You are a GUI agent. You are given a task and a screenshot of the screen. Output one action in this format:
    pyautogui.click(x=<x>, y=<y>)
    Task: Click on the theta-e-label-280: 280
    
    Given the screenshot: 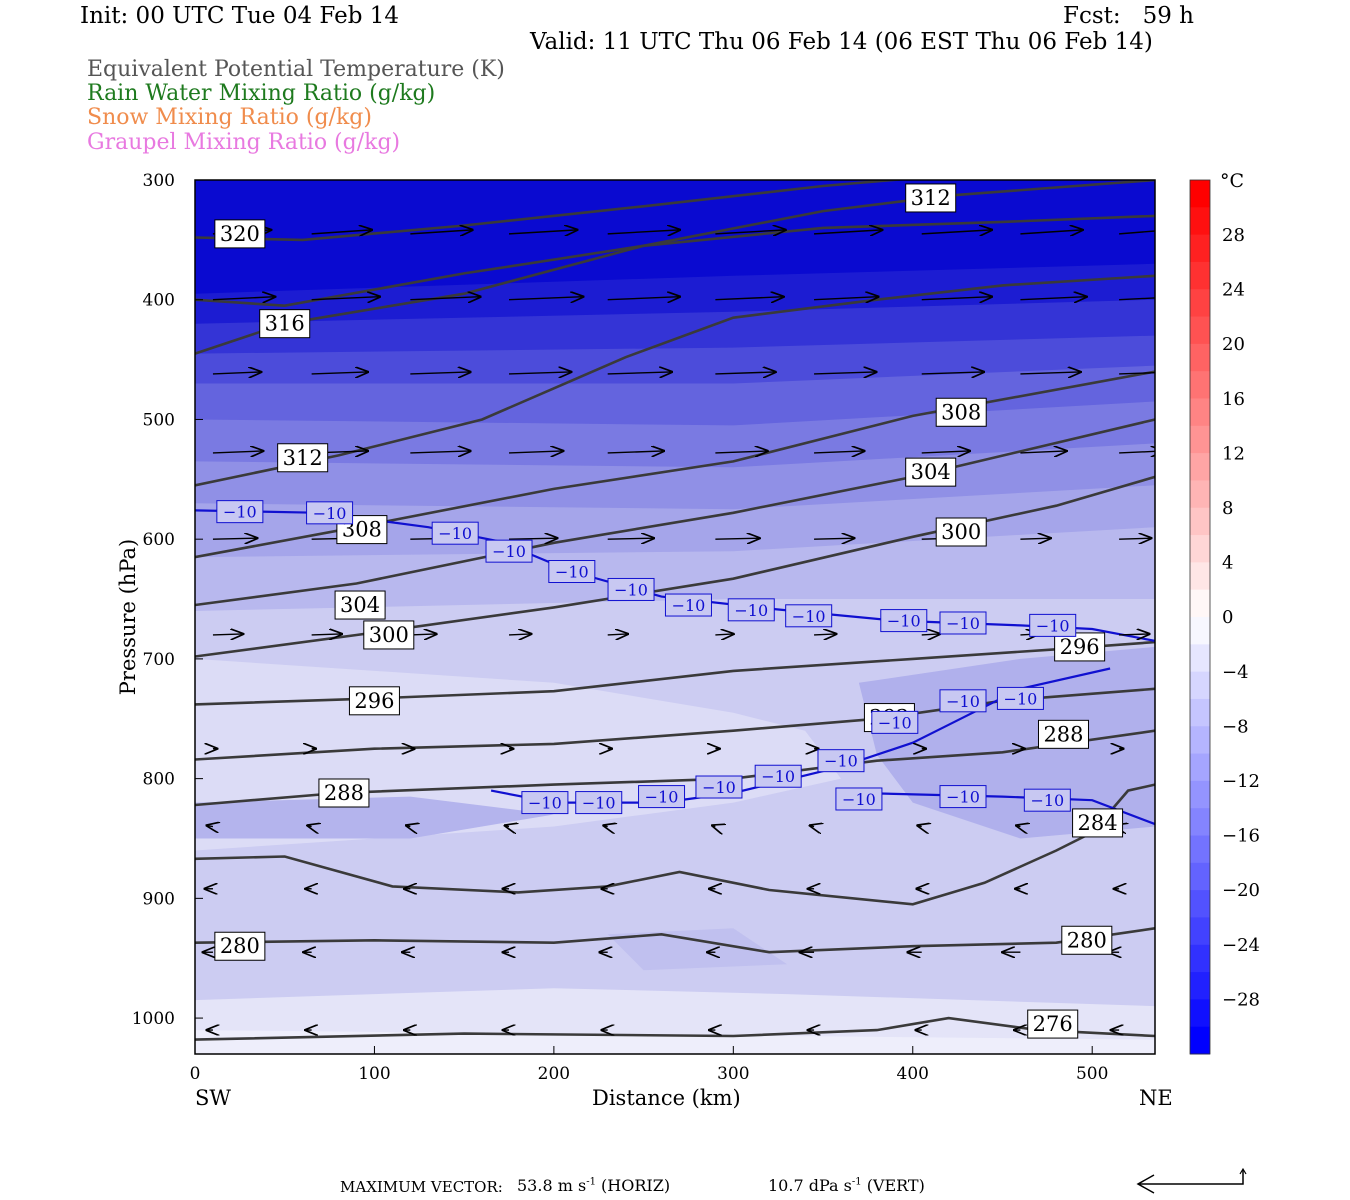 What is the action you would take?
    pyautogui.click(x=240, y=946)
    